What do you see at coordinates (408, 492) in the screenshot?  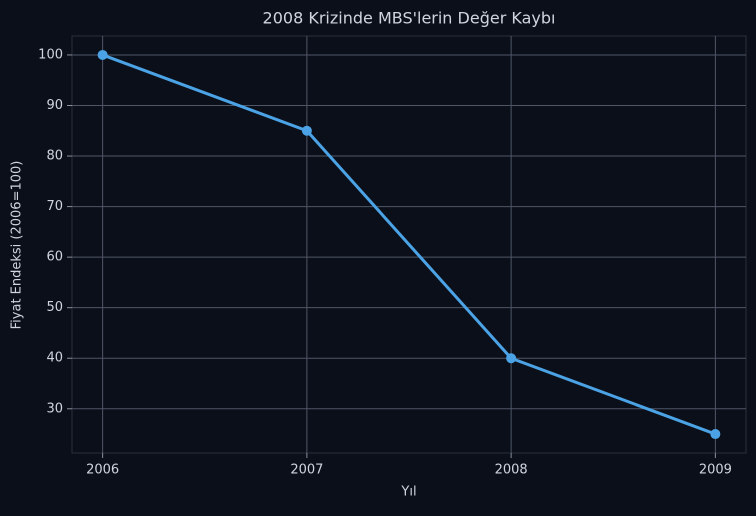 I see `x-axis-label: Yıl` at bounding box center [408, 492].